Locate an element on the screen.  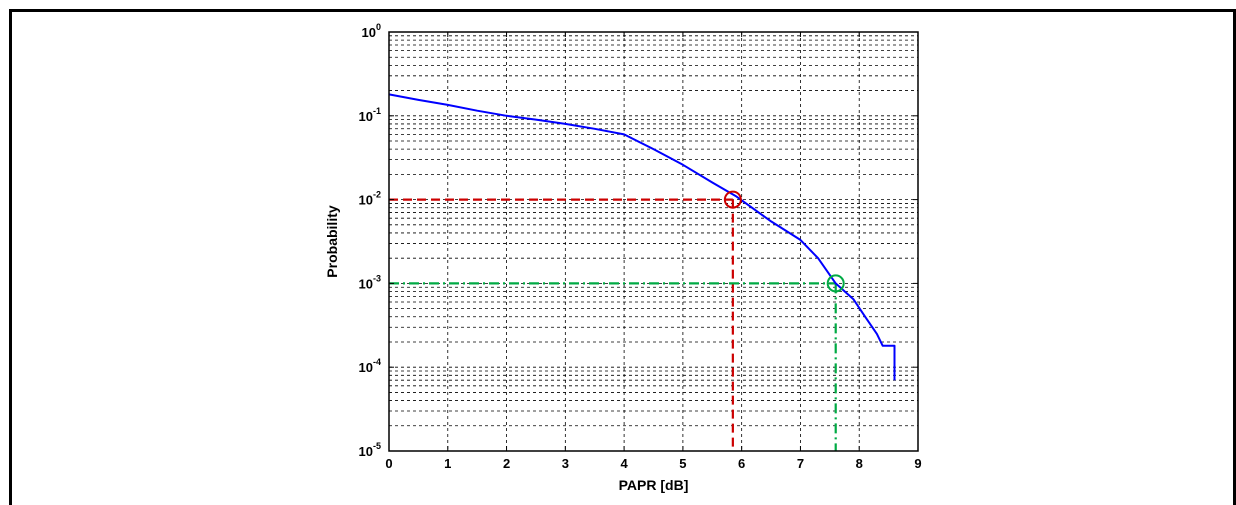
y-tick-label: 10⁻⁵ is located at coordinates (370, 450).